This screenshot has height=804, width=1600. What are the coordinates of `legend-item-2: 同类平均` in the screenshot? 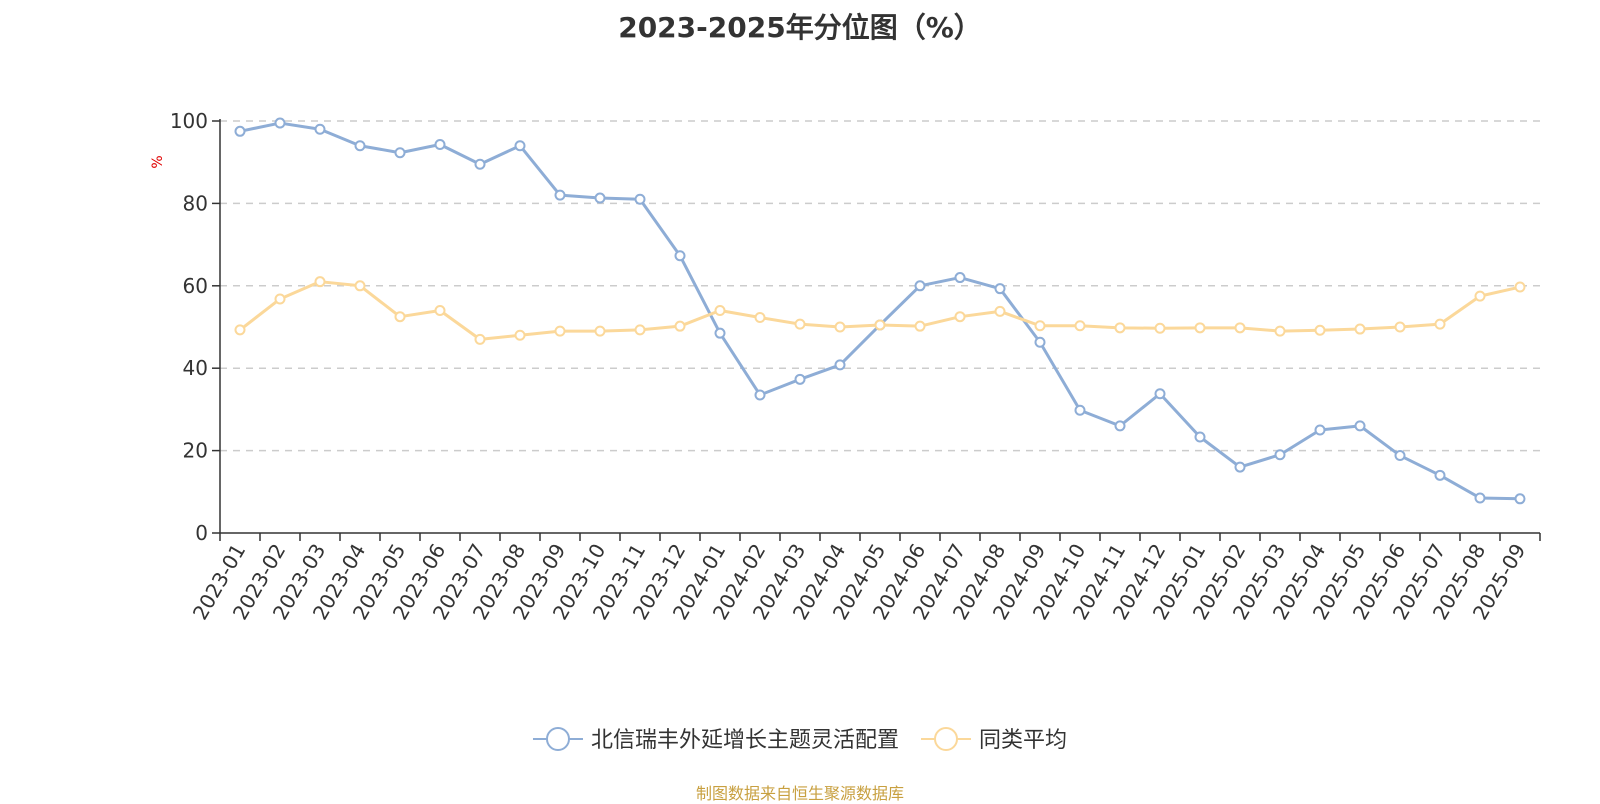 It's located at (994, 740).